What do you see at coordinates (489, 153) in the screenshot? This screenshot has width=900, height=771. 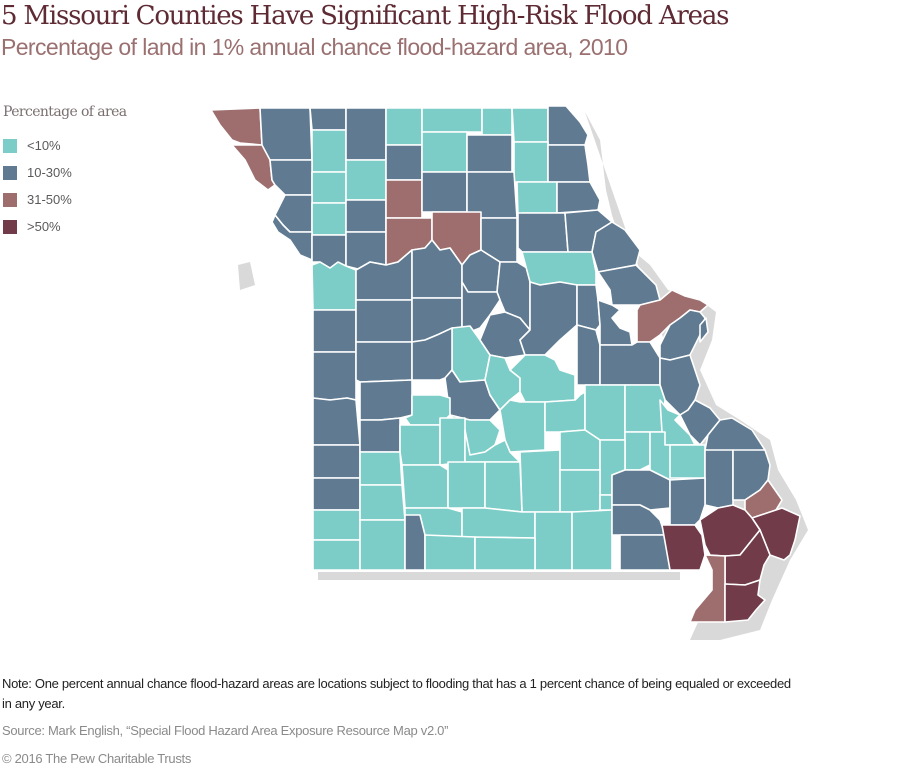 I see `county-adair` at bounding box center [489, 153].